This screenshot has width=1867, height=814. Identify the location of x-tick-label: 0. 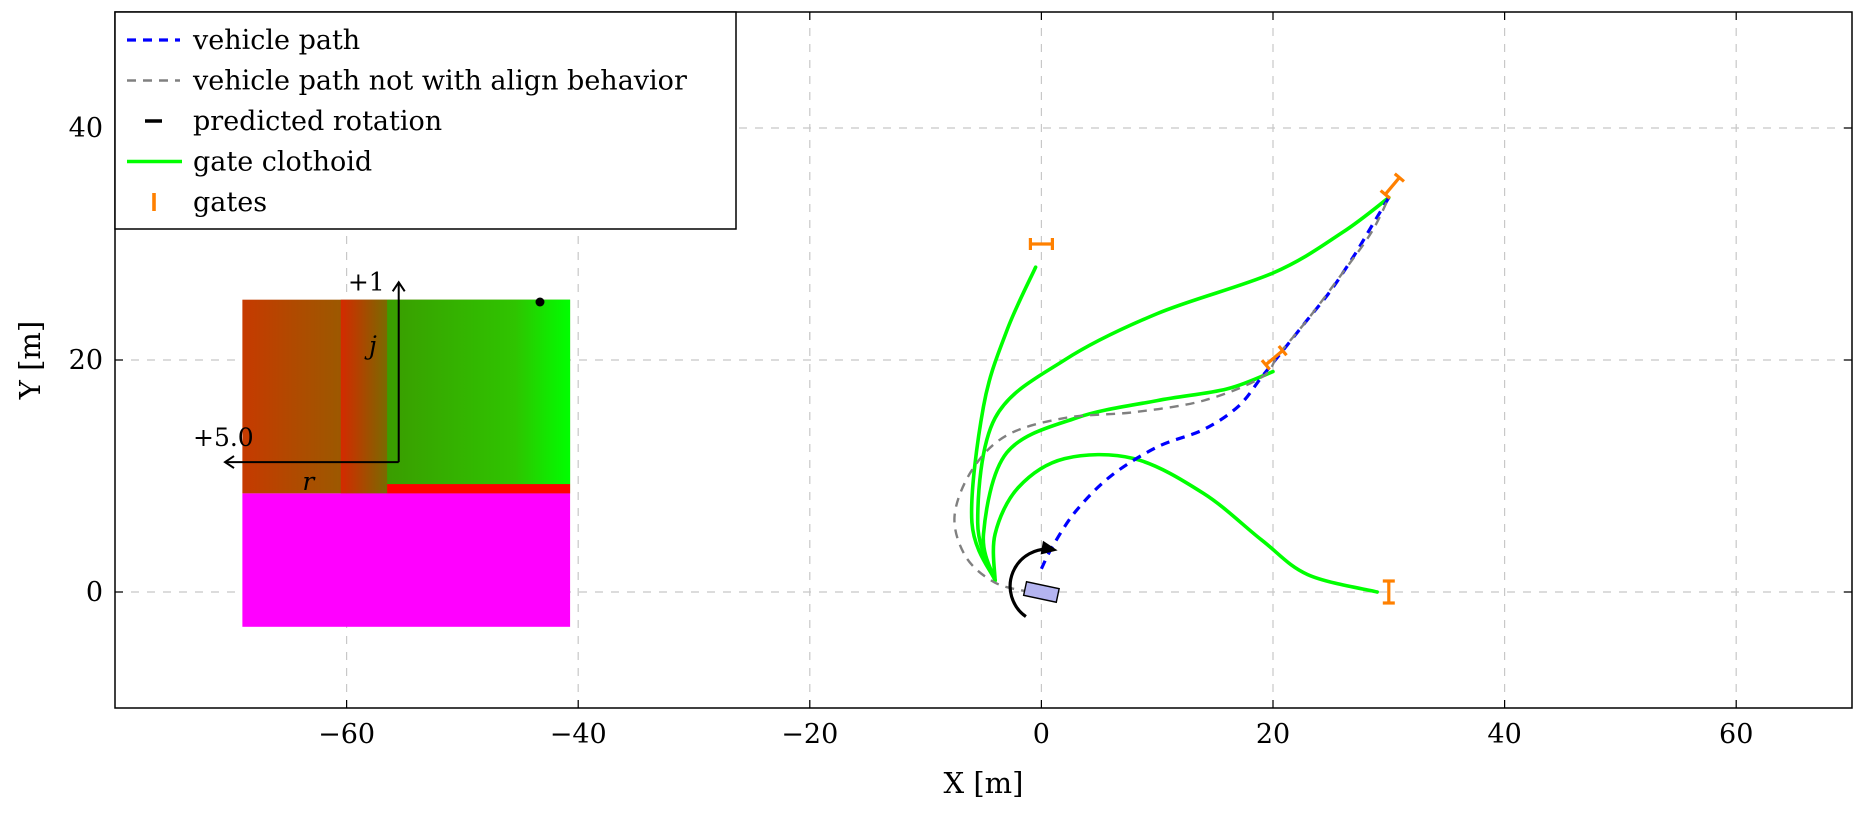
(1041, 734).